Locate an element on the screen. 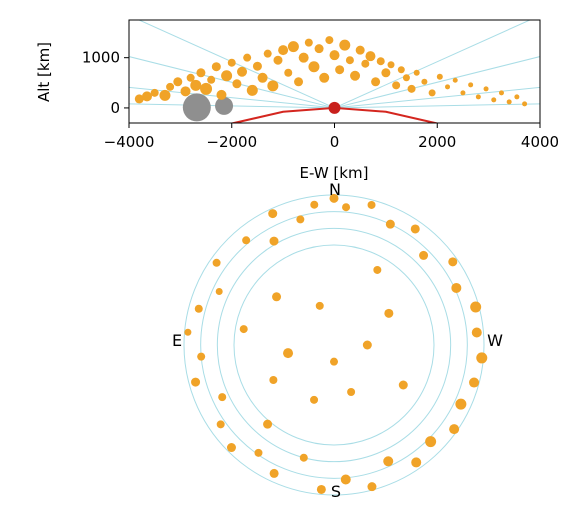  observer-marker is located at coordinates (334, 107).